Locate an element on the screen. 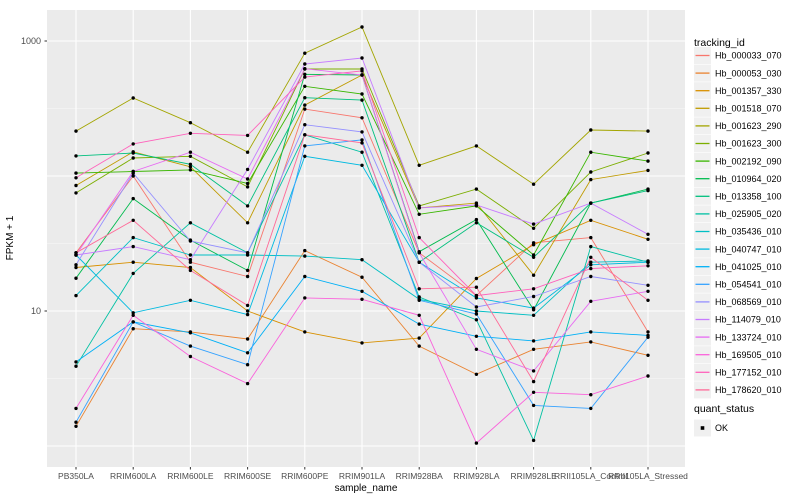 The image size is (800, 500). y-tick-label: 10 is located at coordinates (36, 311).